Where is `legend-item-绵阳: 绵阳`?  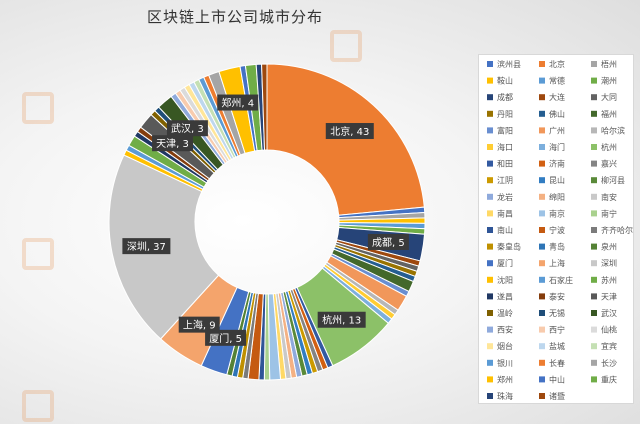 legend-item-绵阳: 绵阳 is located at coordinates (552, 197).